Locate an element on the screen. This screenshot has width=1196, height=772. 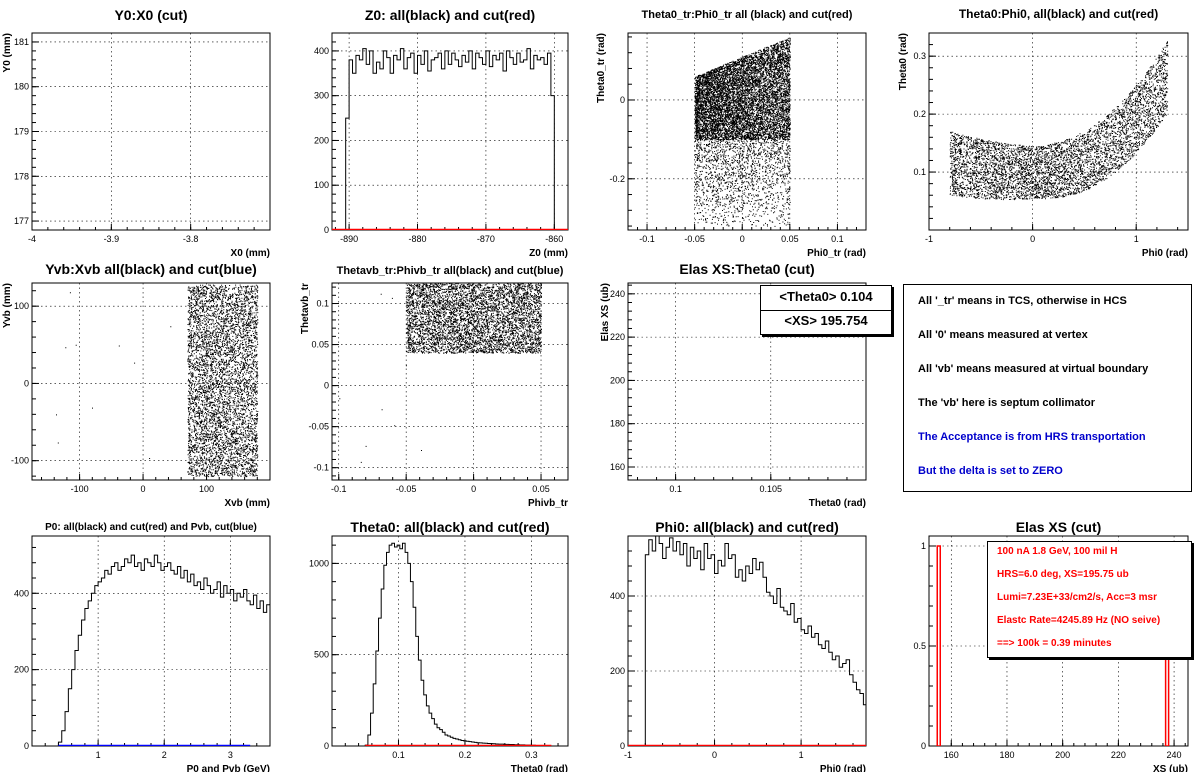
stats-xs: <XS> 195.754 is located at coordinates (826, 320).